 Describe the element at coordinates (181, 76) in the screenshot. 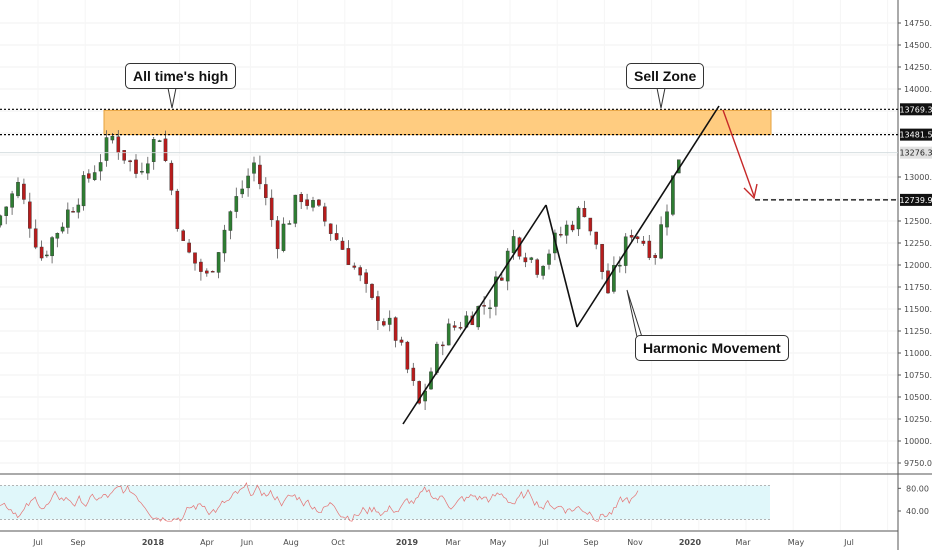

I see `callout-all-time-high: All time's high` at that location.